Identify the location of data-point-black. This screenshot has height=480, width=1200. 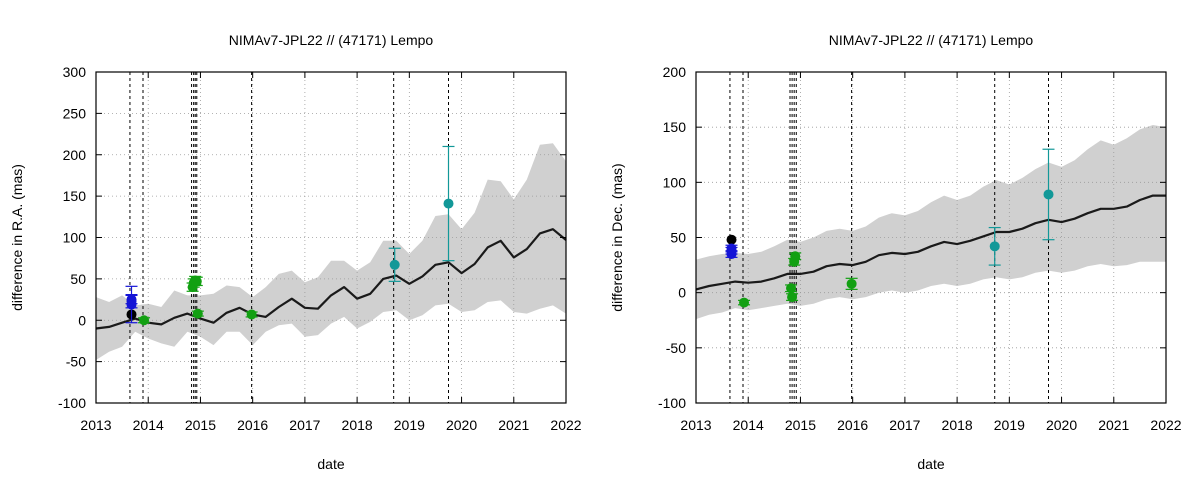
(731, 239).